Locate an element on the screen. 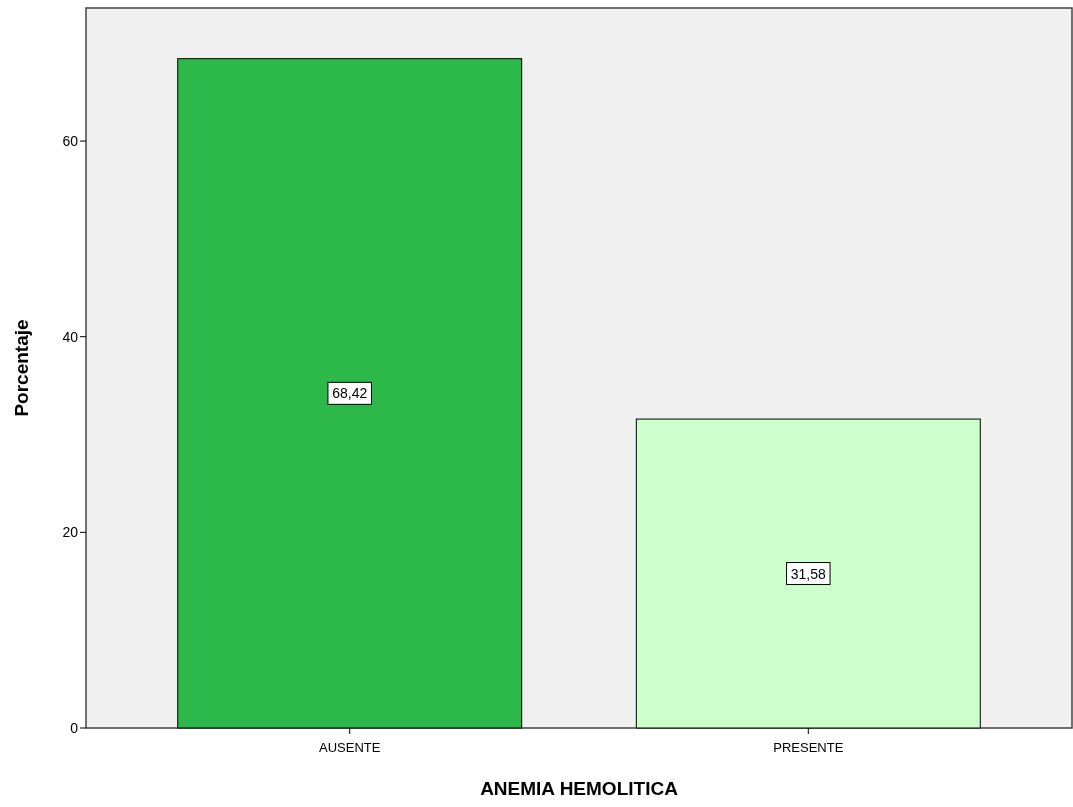 The width and height of the screenshot is (1073, 807). x-tick-label: PRESENTE is located at coordinates (808, 747).